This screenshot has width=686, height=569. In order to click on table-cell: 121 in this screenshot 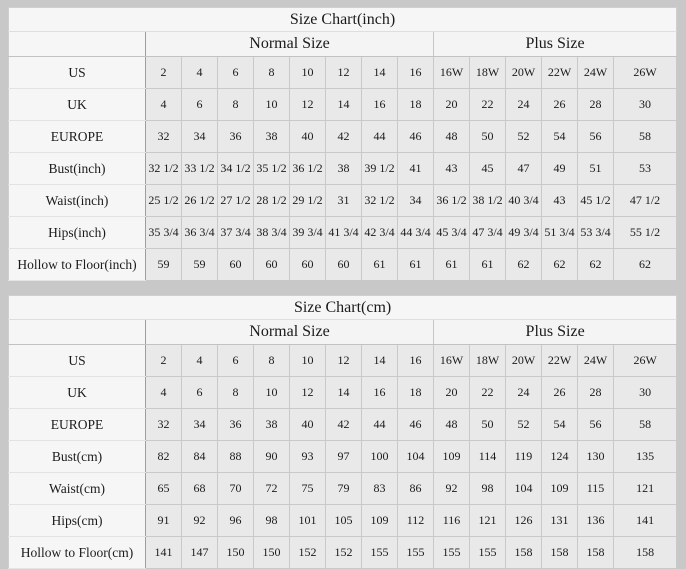, I will do `click(487, 520)`.